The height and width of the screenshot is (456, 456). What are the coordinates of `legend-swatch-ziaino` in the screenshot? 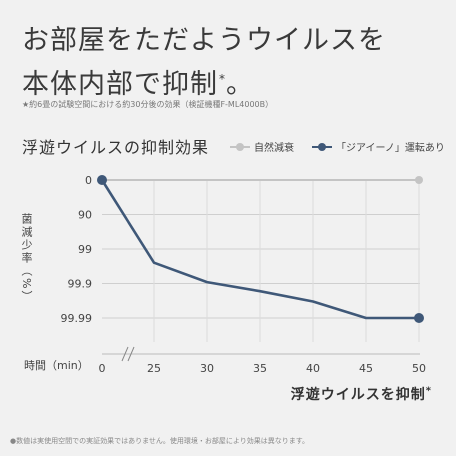 It's located at (322, 146).